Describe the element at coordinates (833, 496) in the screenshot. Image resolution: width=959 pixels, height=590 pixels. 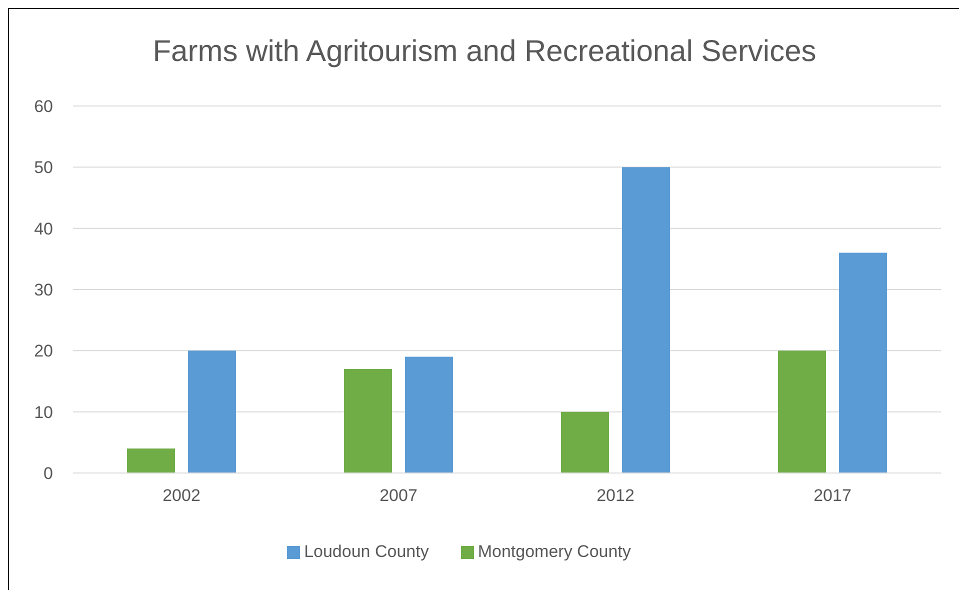
I see `x-tick-label: 2017` at that location.